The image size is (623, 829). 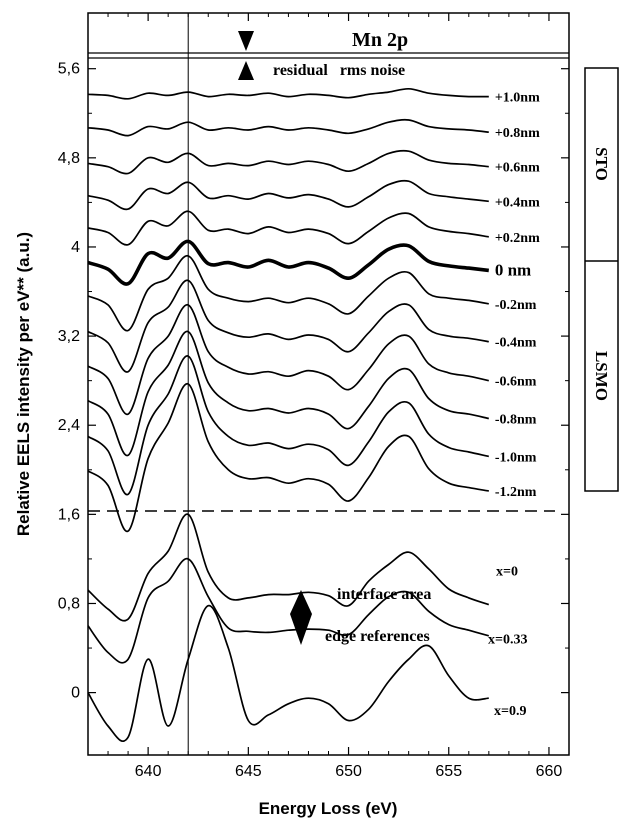 I want to click on y-tick-label: 1,6, so click(x=69, y=514).